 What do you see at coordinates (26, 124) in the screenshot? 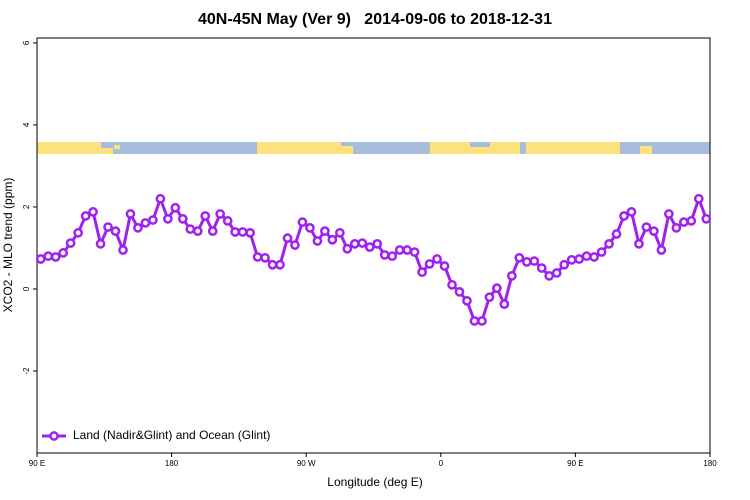
I see `y-tick-label: 4` at bounding box center [26, 124].